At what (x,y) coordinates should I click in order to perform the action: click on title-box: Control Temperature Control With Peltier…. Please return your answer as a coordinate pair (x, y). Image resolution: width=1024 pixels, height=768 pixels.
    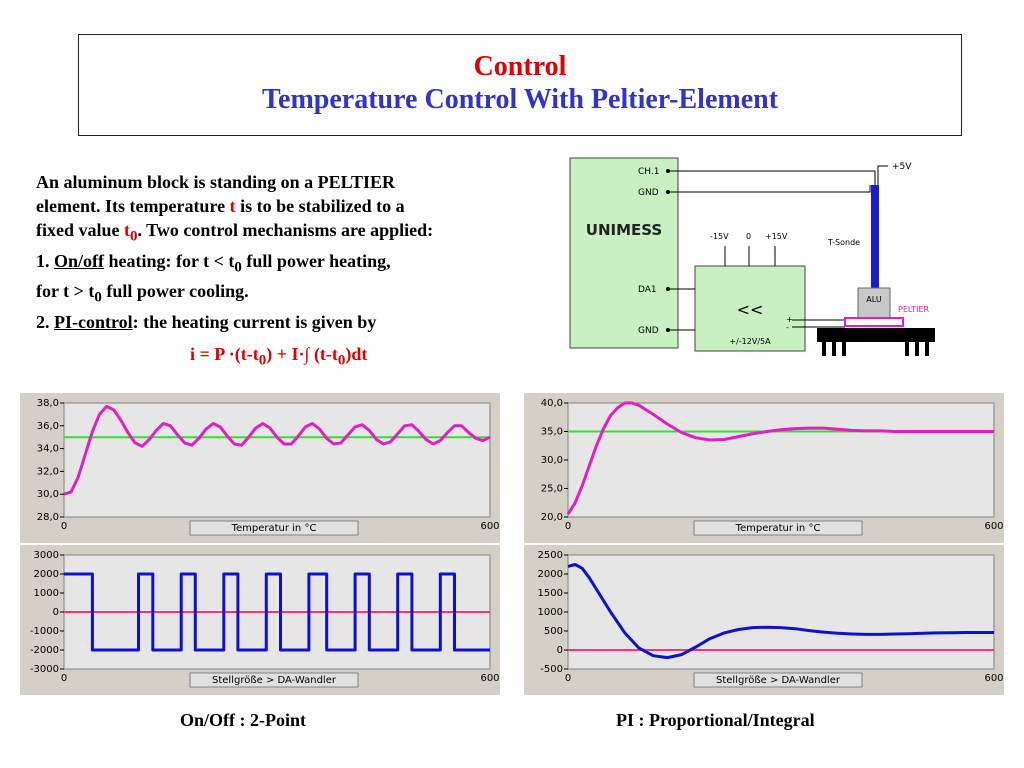
    Looking at the image, I should click on (520, 85).